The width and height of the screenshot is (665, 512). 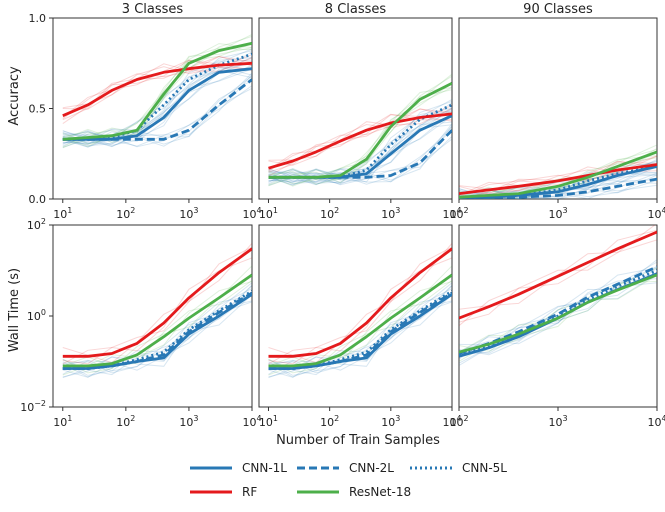 What do you see at coordinates (268, 213) in the screenshot?
I see `panel-accuracy-2-xtick-label-0: 10¹` at bounding box center [268, 213].